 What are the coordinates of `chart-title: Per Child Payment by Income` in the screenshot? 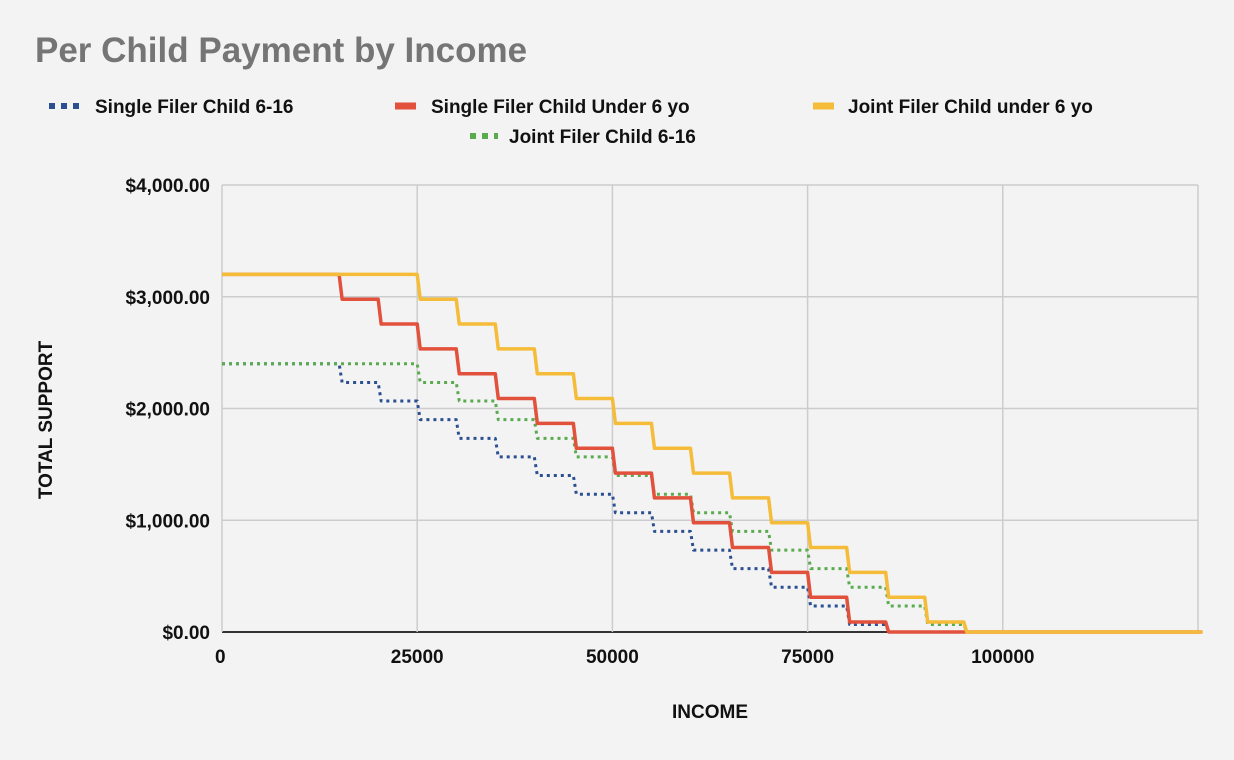 It's located at (281, 50).